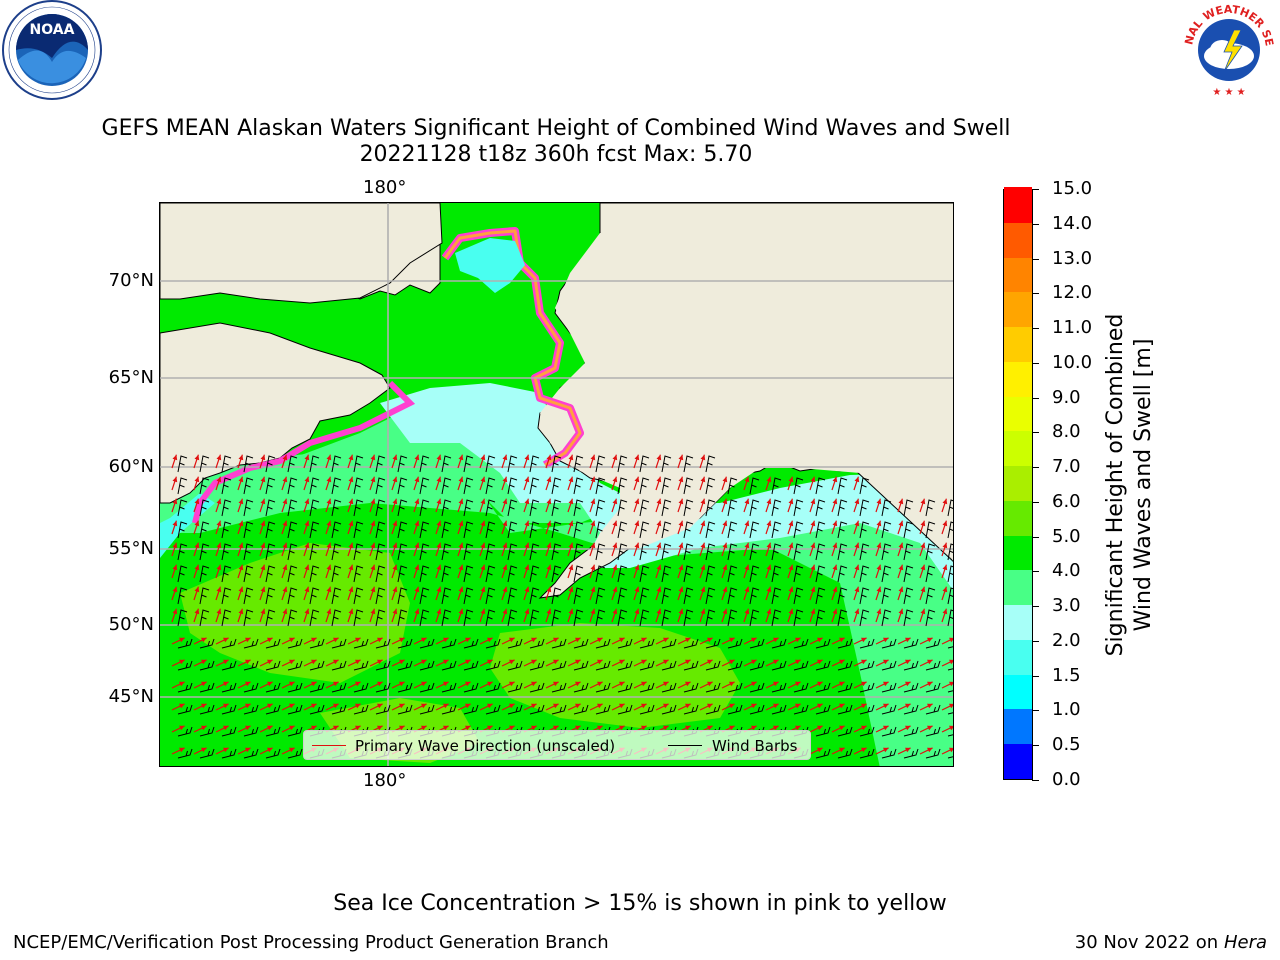 The width and height of the screenshot is (1280, 960). What do you see at coordinates (485, 746) in the screenshot?
I see `legend-wave-label: Primary Wave Direction (unscaled)` at bounding box center [485, 746].